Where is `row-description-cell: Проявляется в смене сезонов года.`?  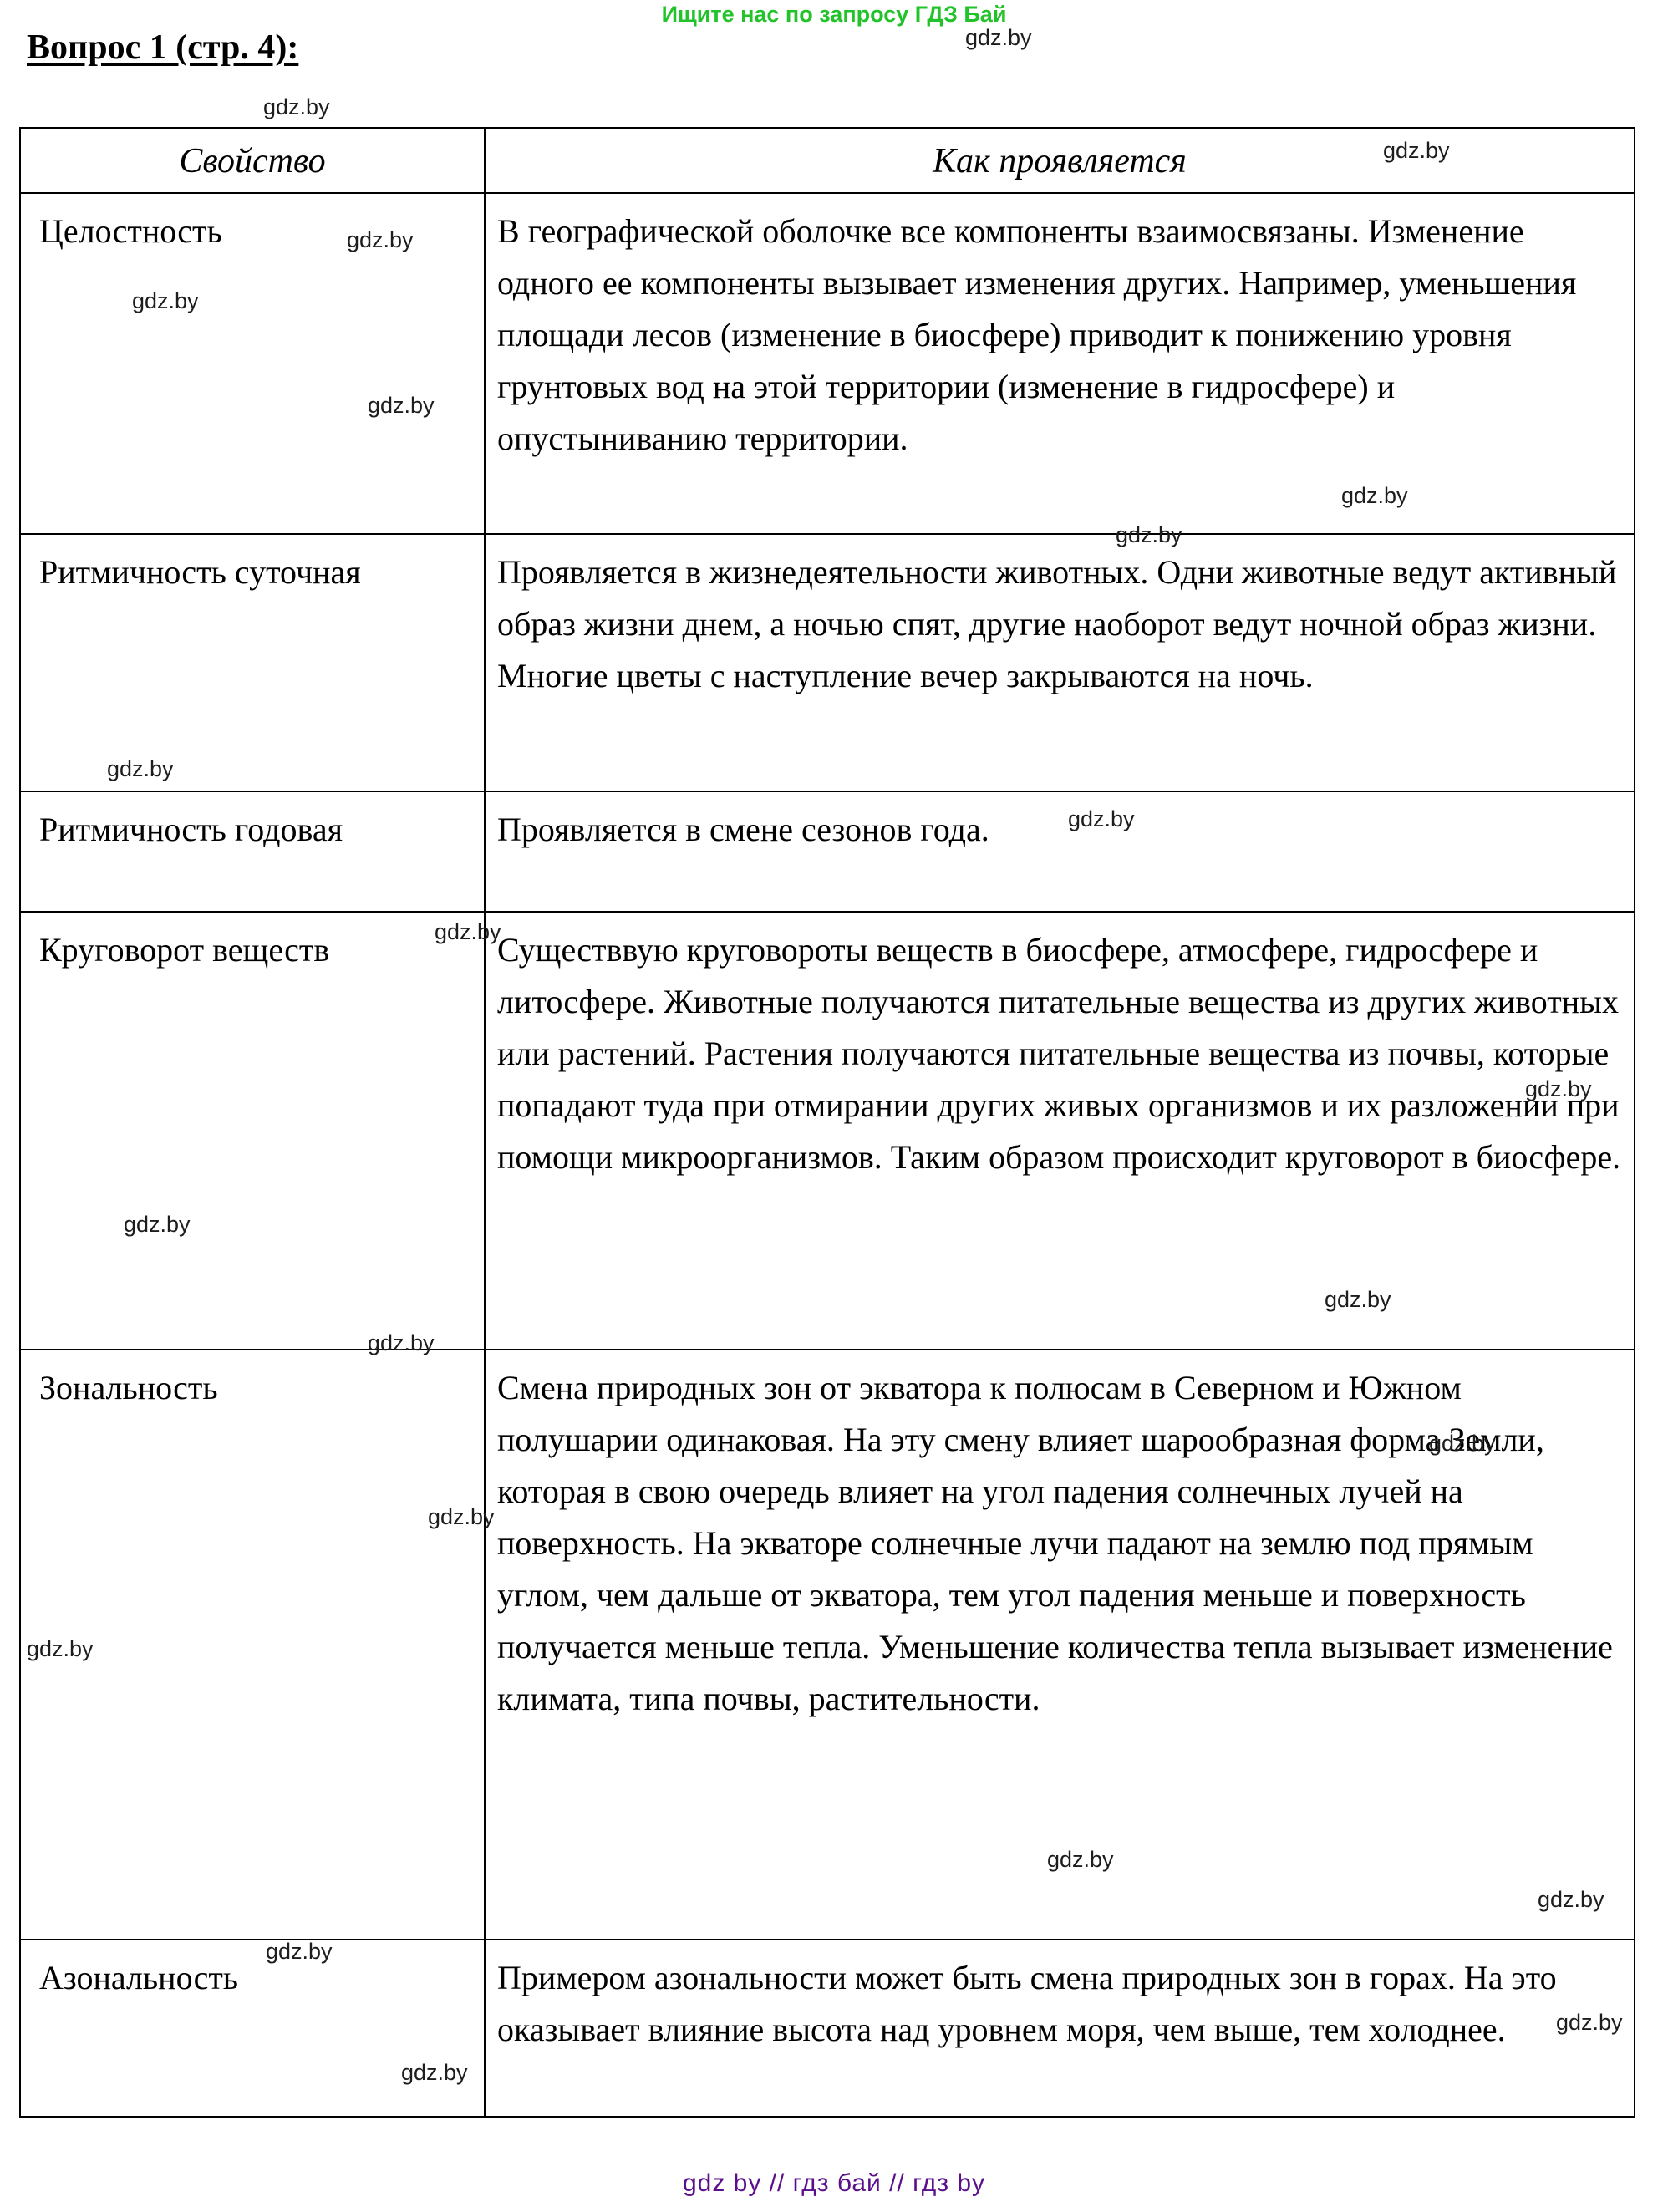 row-description-cell: Проявляется в смене сезонов года. is located at coordinates (1059, 852).